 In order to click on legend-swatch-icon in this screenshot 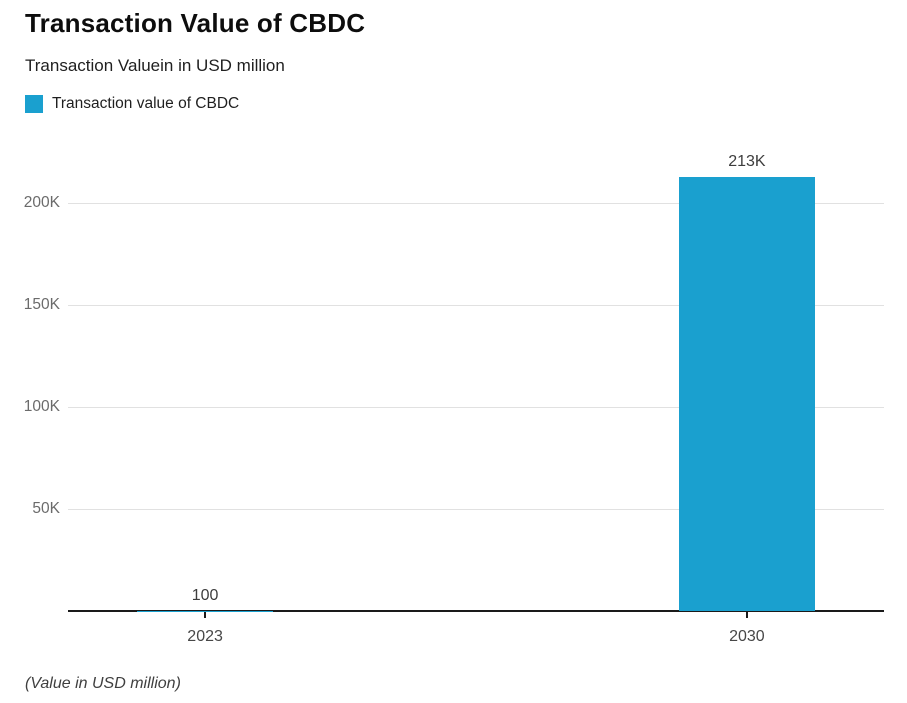, I will do `click(34, 104)`.